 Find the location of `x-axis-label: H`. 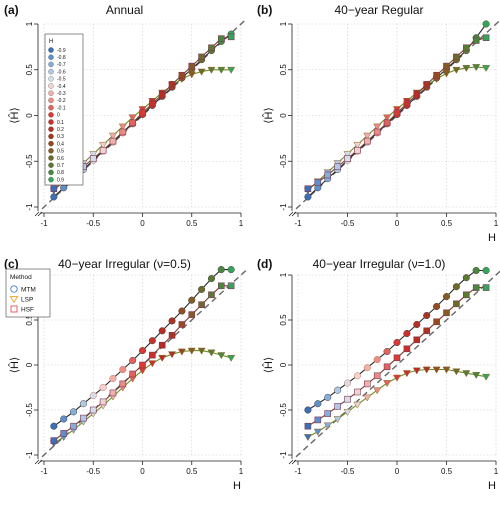

x-axis-label: H is located at coordinates (492, 486).